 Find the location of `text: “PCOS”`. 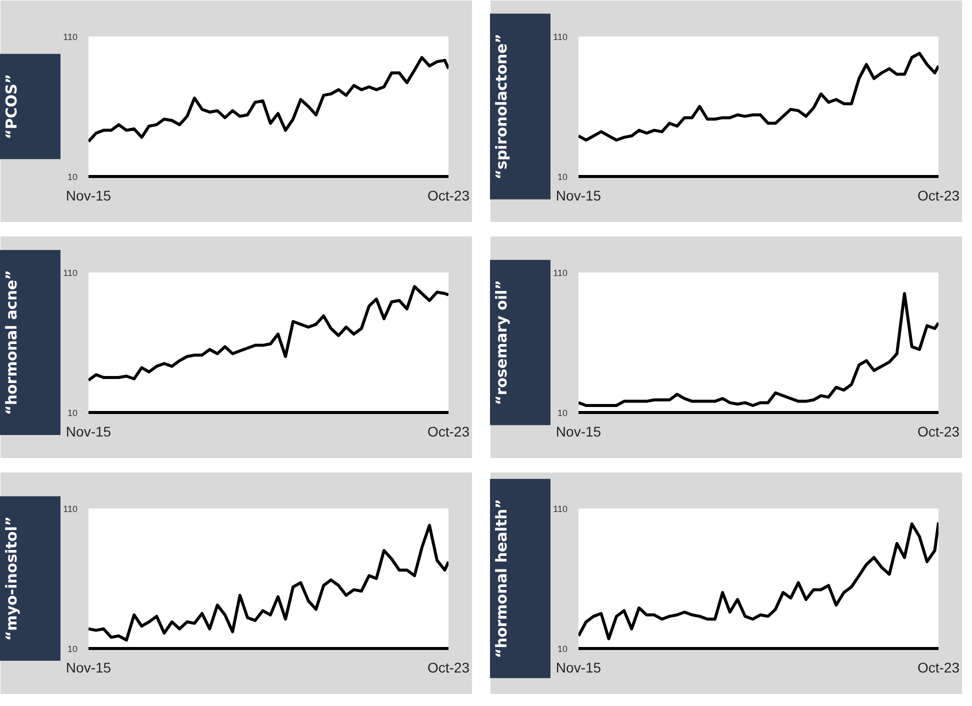

text: “PCOS” is located at coordinates (11, 107).